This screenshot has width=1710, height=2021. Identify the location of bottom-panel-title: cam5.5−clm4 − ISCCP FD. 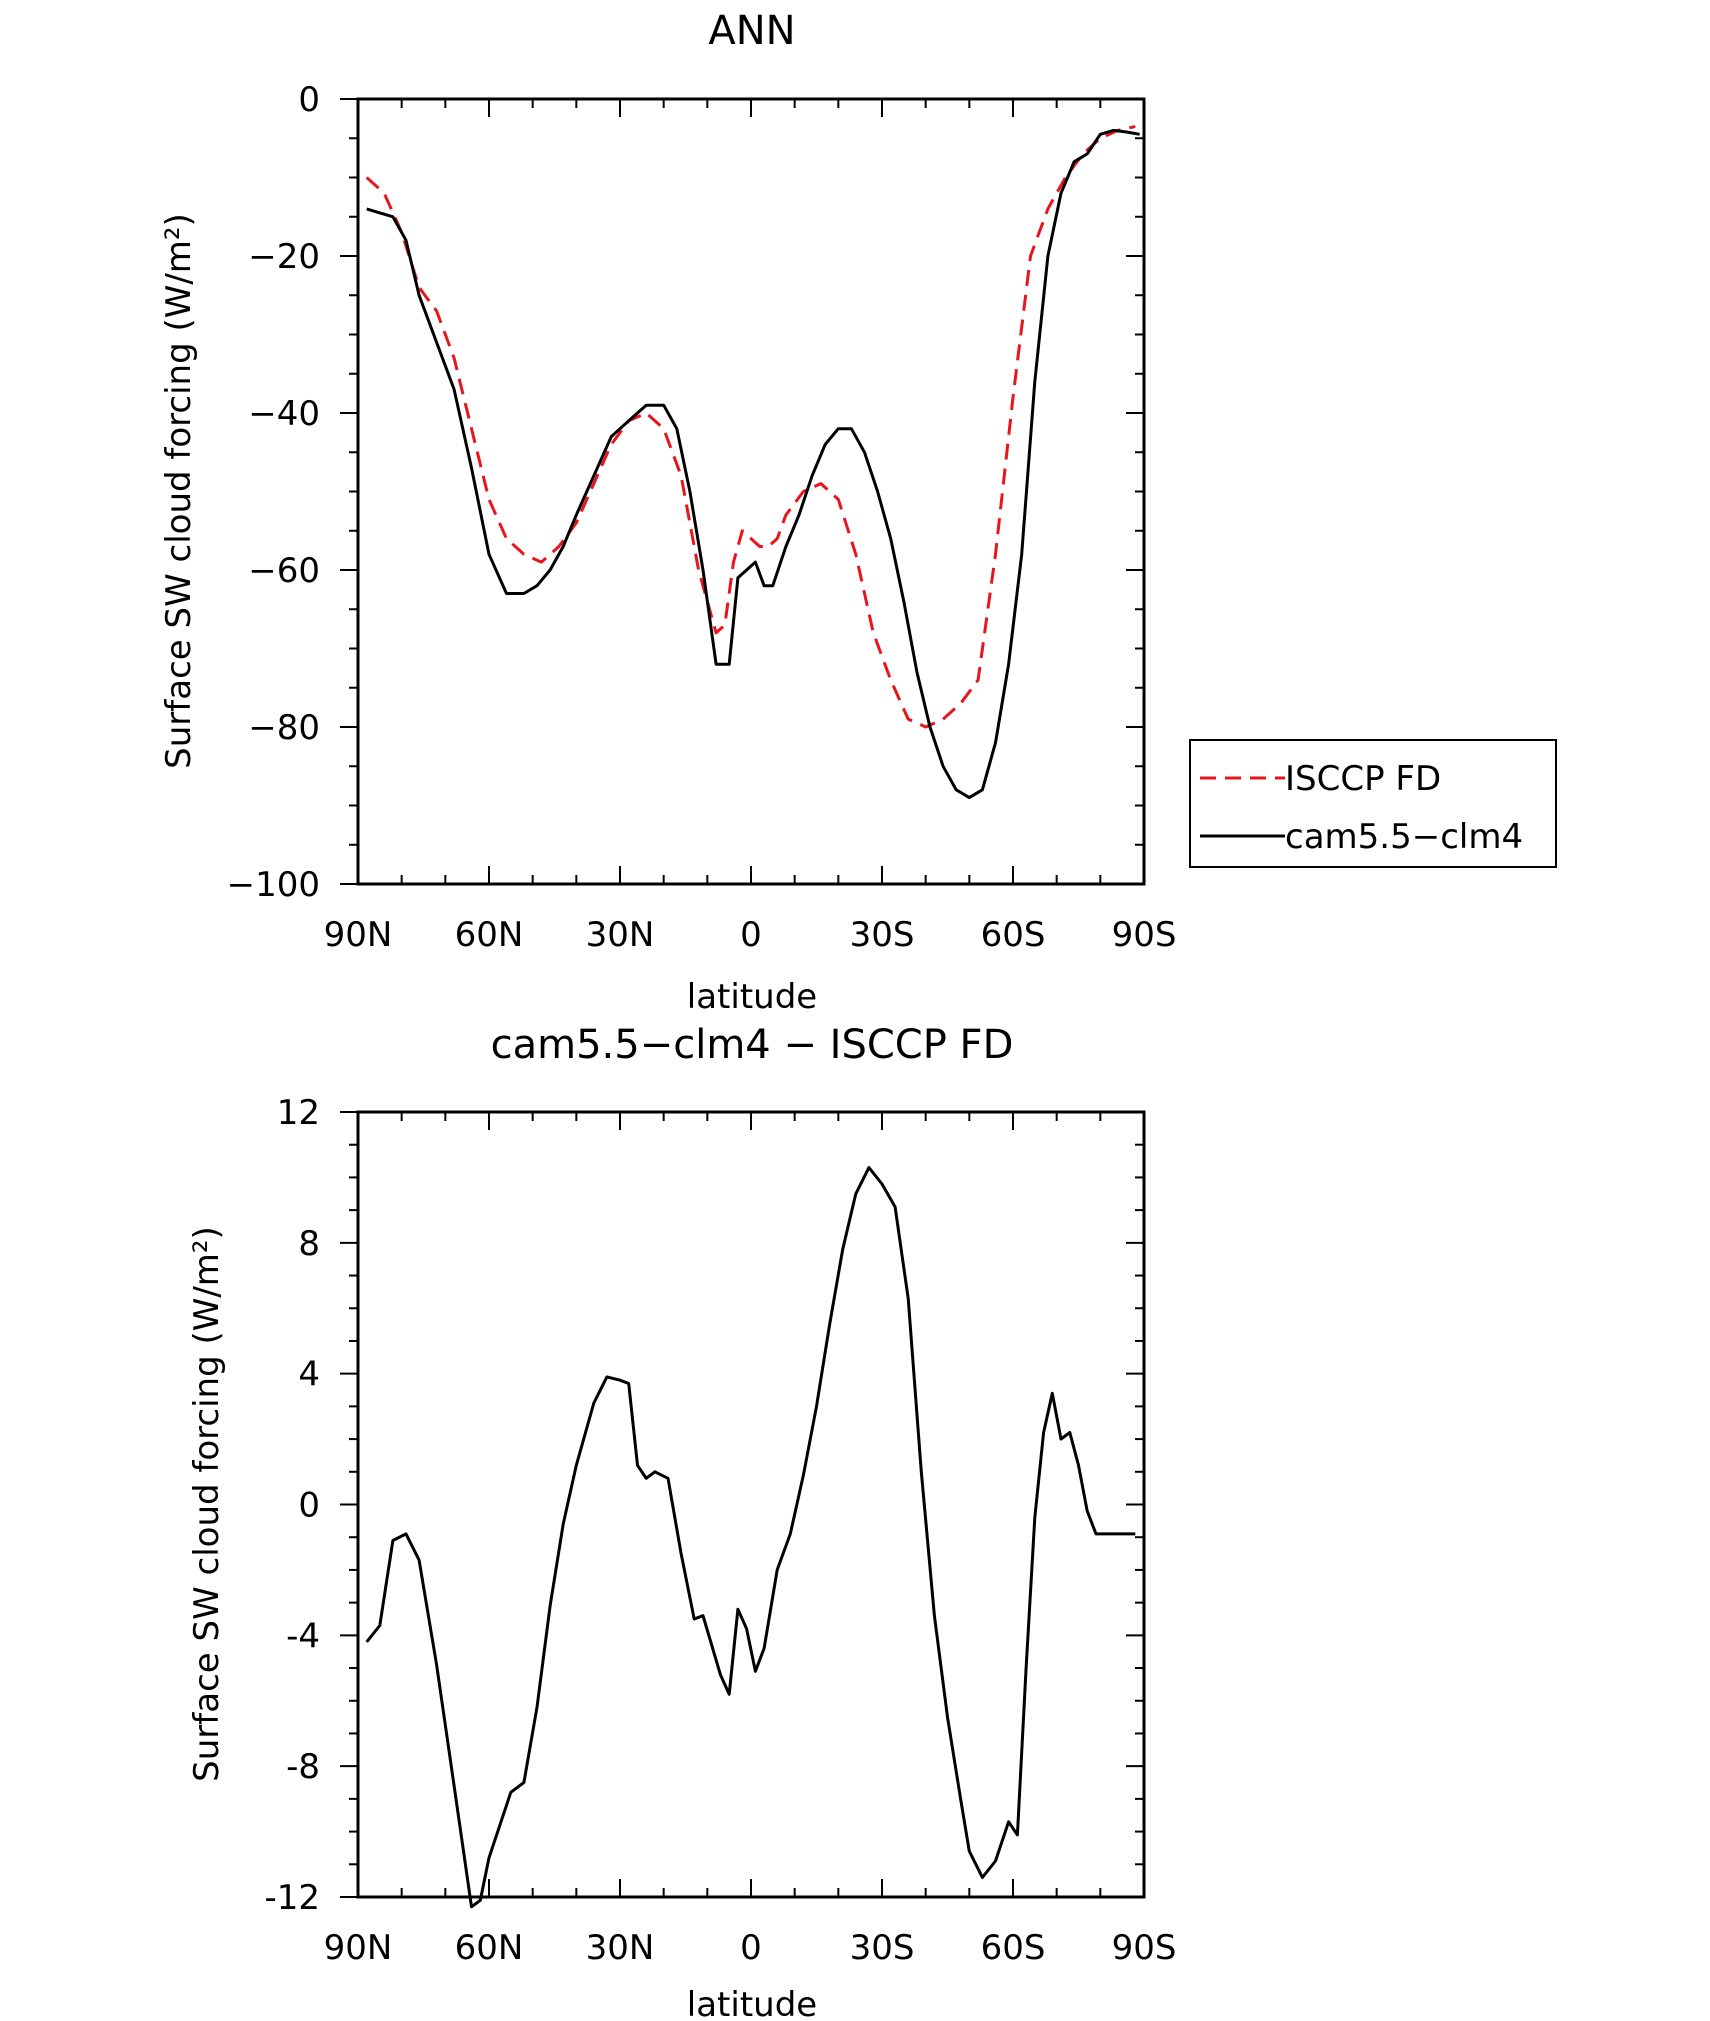
(752, 1045).